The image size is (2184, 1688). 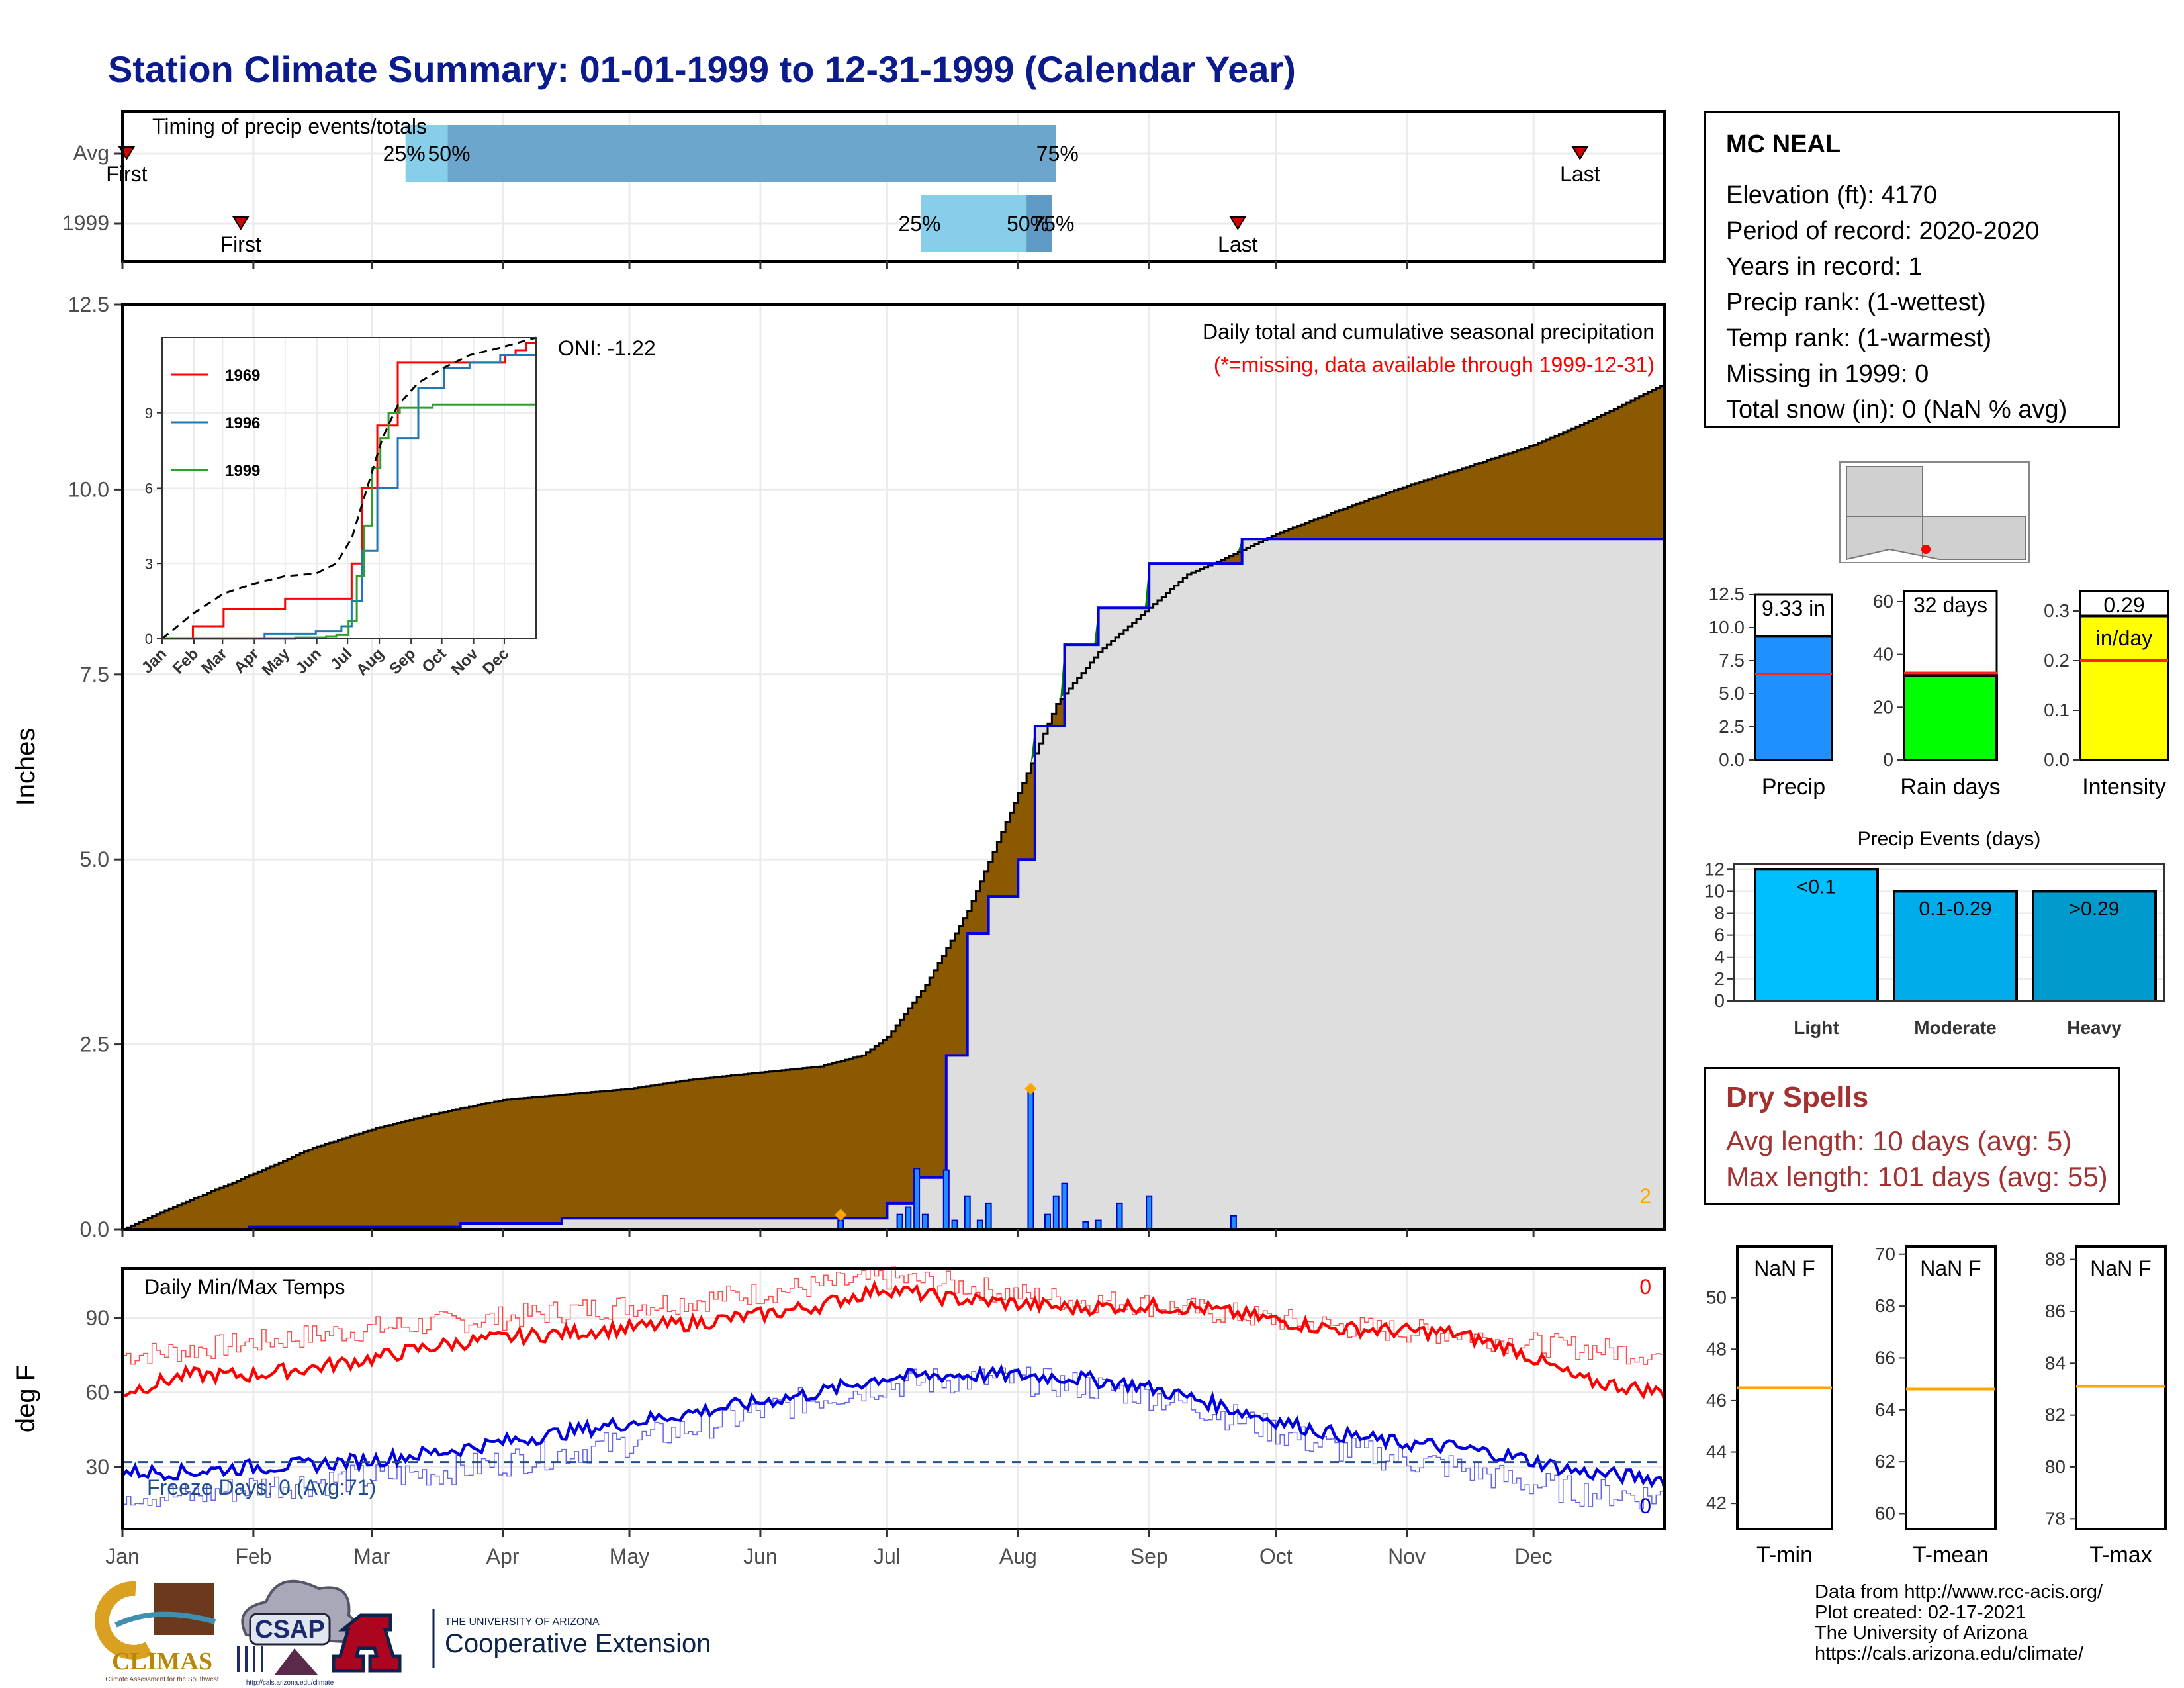 What do you see at coordinates (919, 224) in the screenshot?
I see `timing-label-p25: 25%` at bounding box center [919, 224].